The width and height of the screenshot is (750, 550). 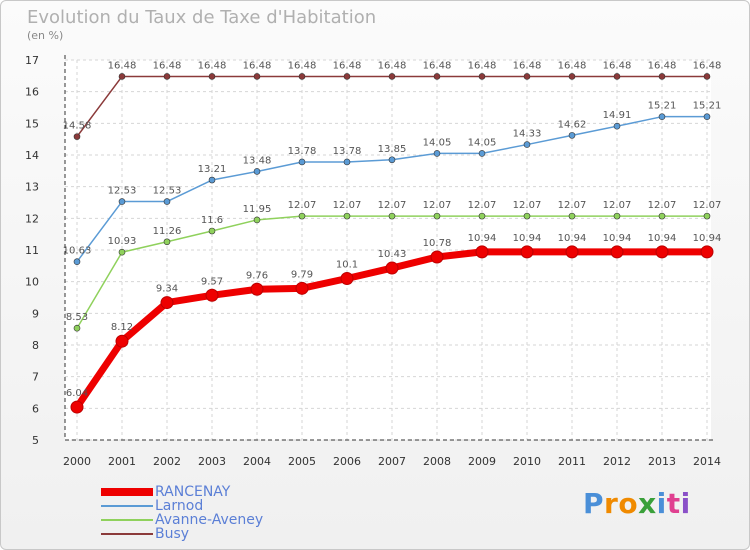 What do you see at coordinates (167, 461) in the screenshot?
I see `x-tick-label: 2002` at bounding box center [167, 461].